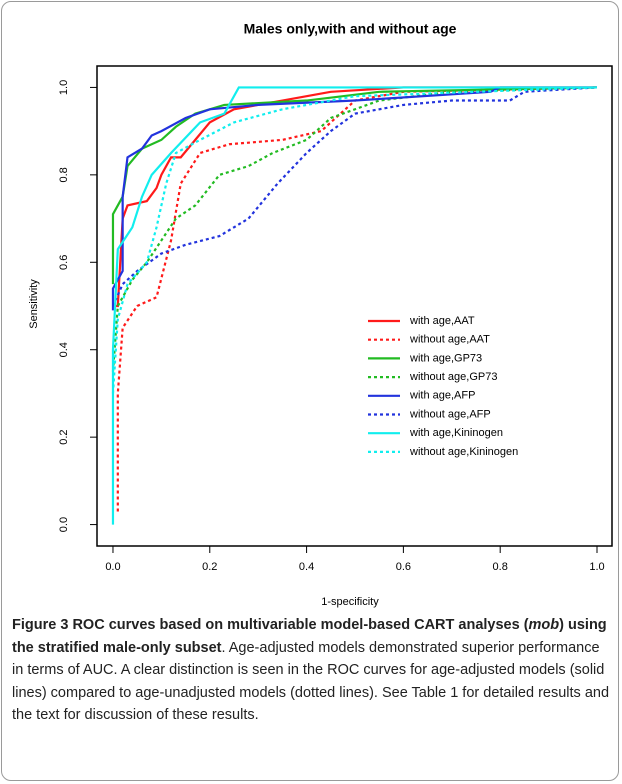  Describe the element at coordinates (64, 262) in the screenshot. I see `y-tick-label: 0.6` at that location.